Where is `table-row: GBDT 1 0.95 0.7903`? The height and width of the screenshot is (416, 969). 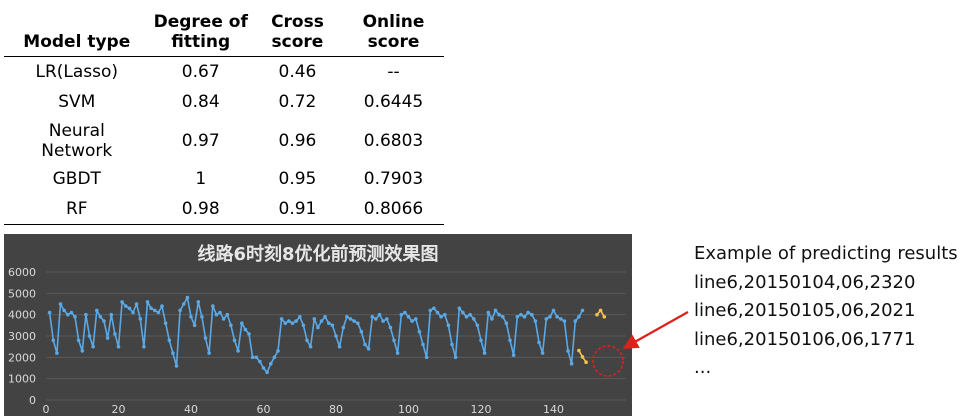
table-row: GBDT 1 0.95 0.7903 is located at coordinates (224, 179).